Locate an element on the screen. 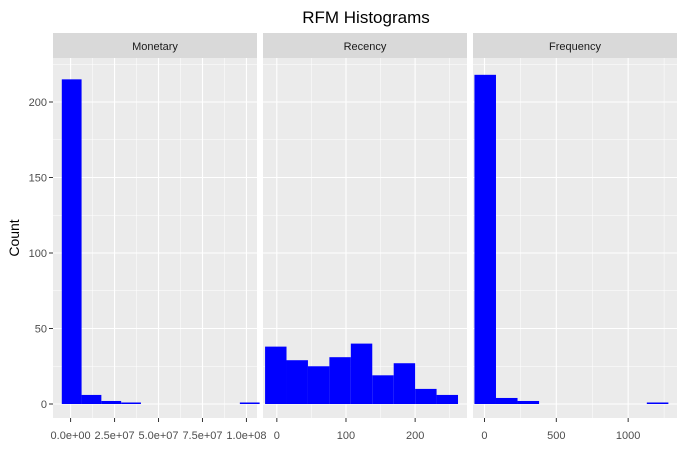  y-tick-label: 200 is located at coordinates (38, 103).